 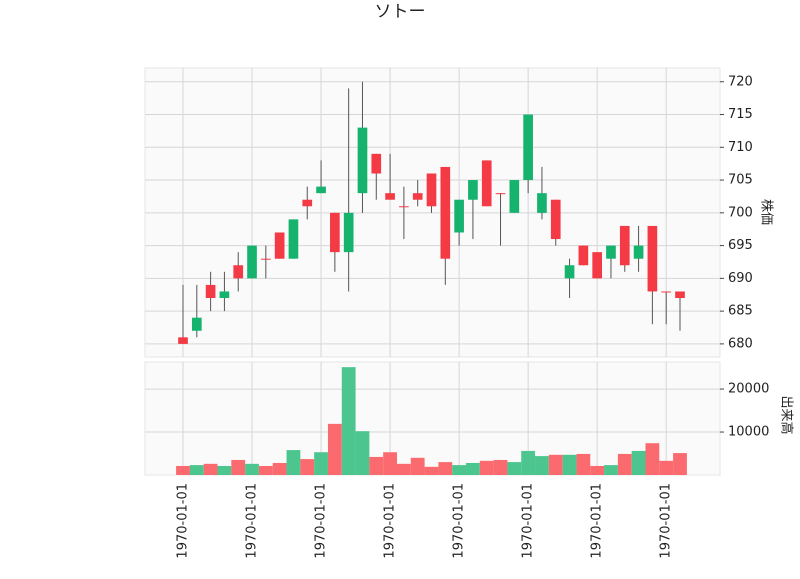 I want to click on y-tick-label: 705, so click(x=740, y=180).